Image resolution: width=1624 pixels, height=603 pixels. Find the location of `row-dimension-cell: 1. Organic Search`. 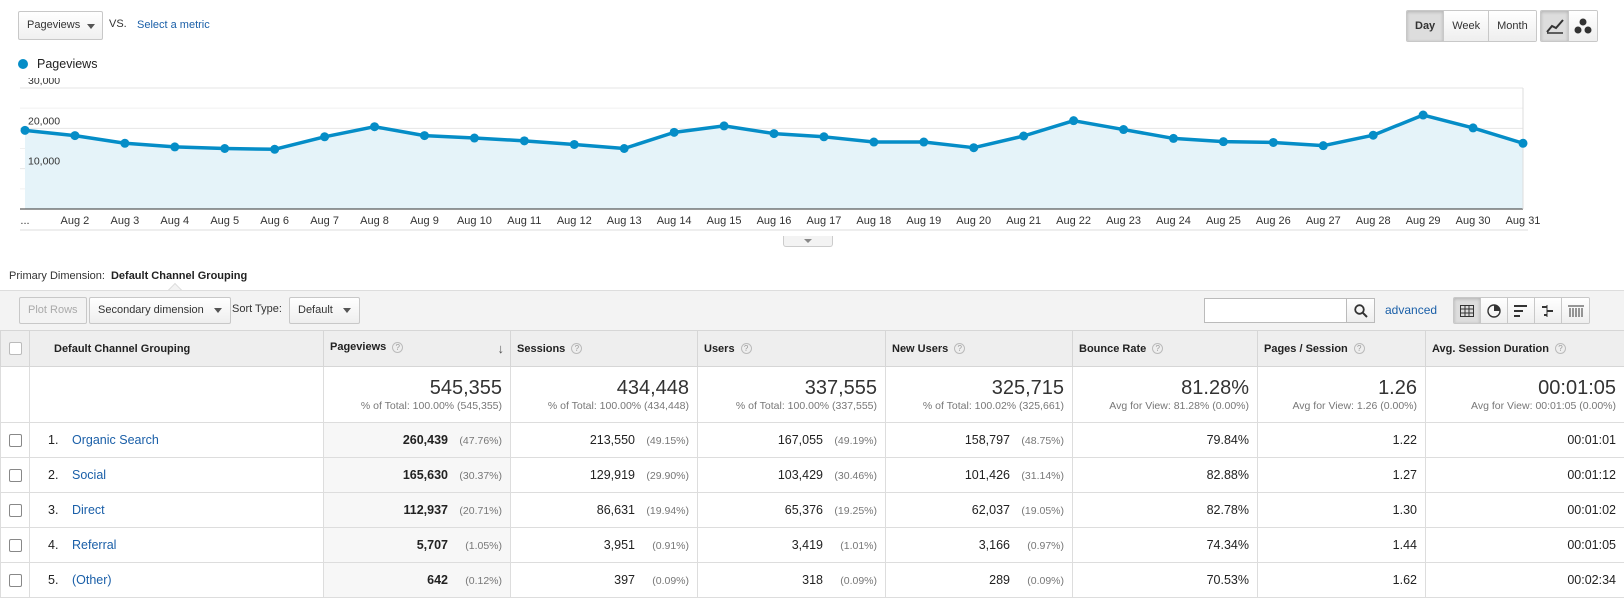

row-dimension-cell: 1. Organic Search is located at coordinates (176, 440).